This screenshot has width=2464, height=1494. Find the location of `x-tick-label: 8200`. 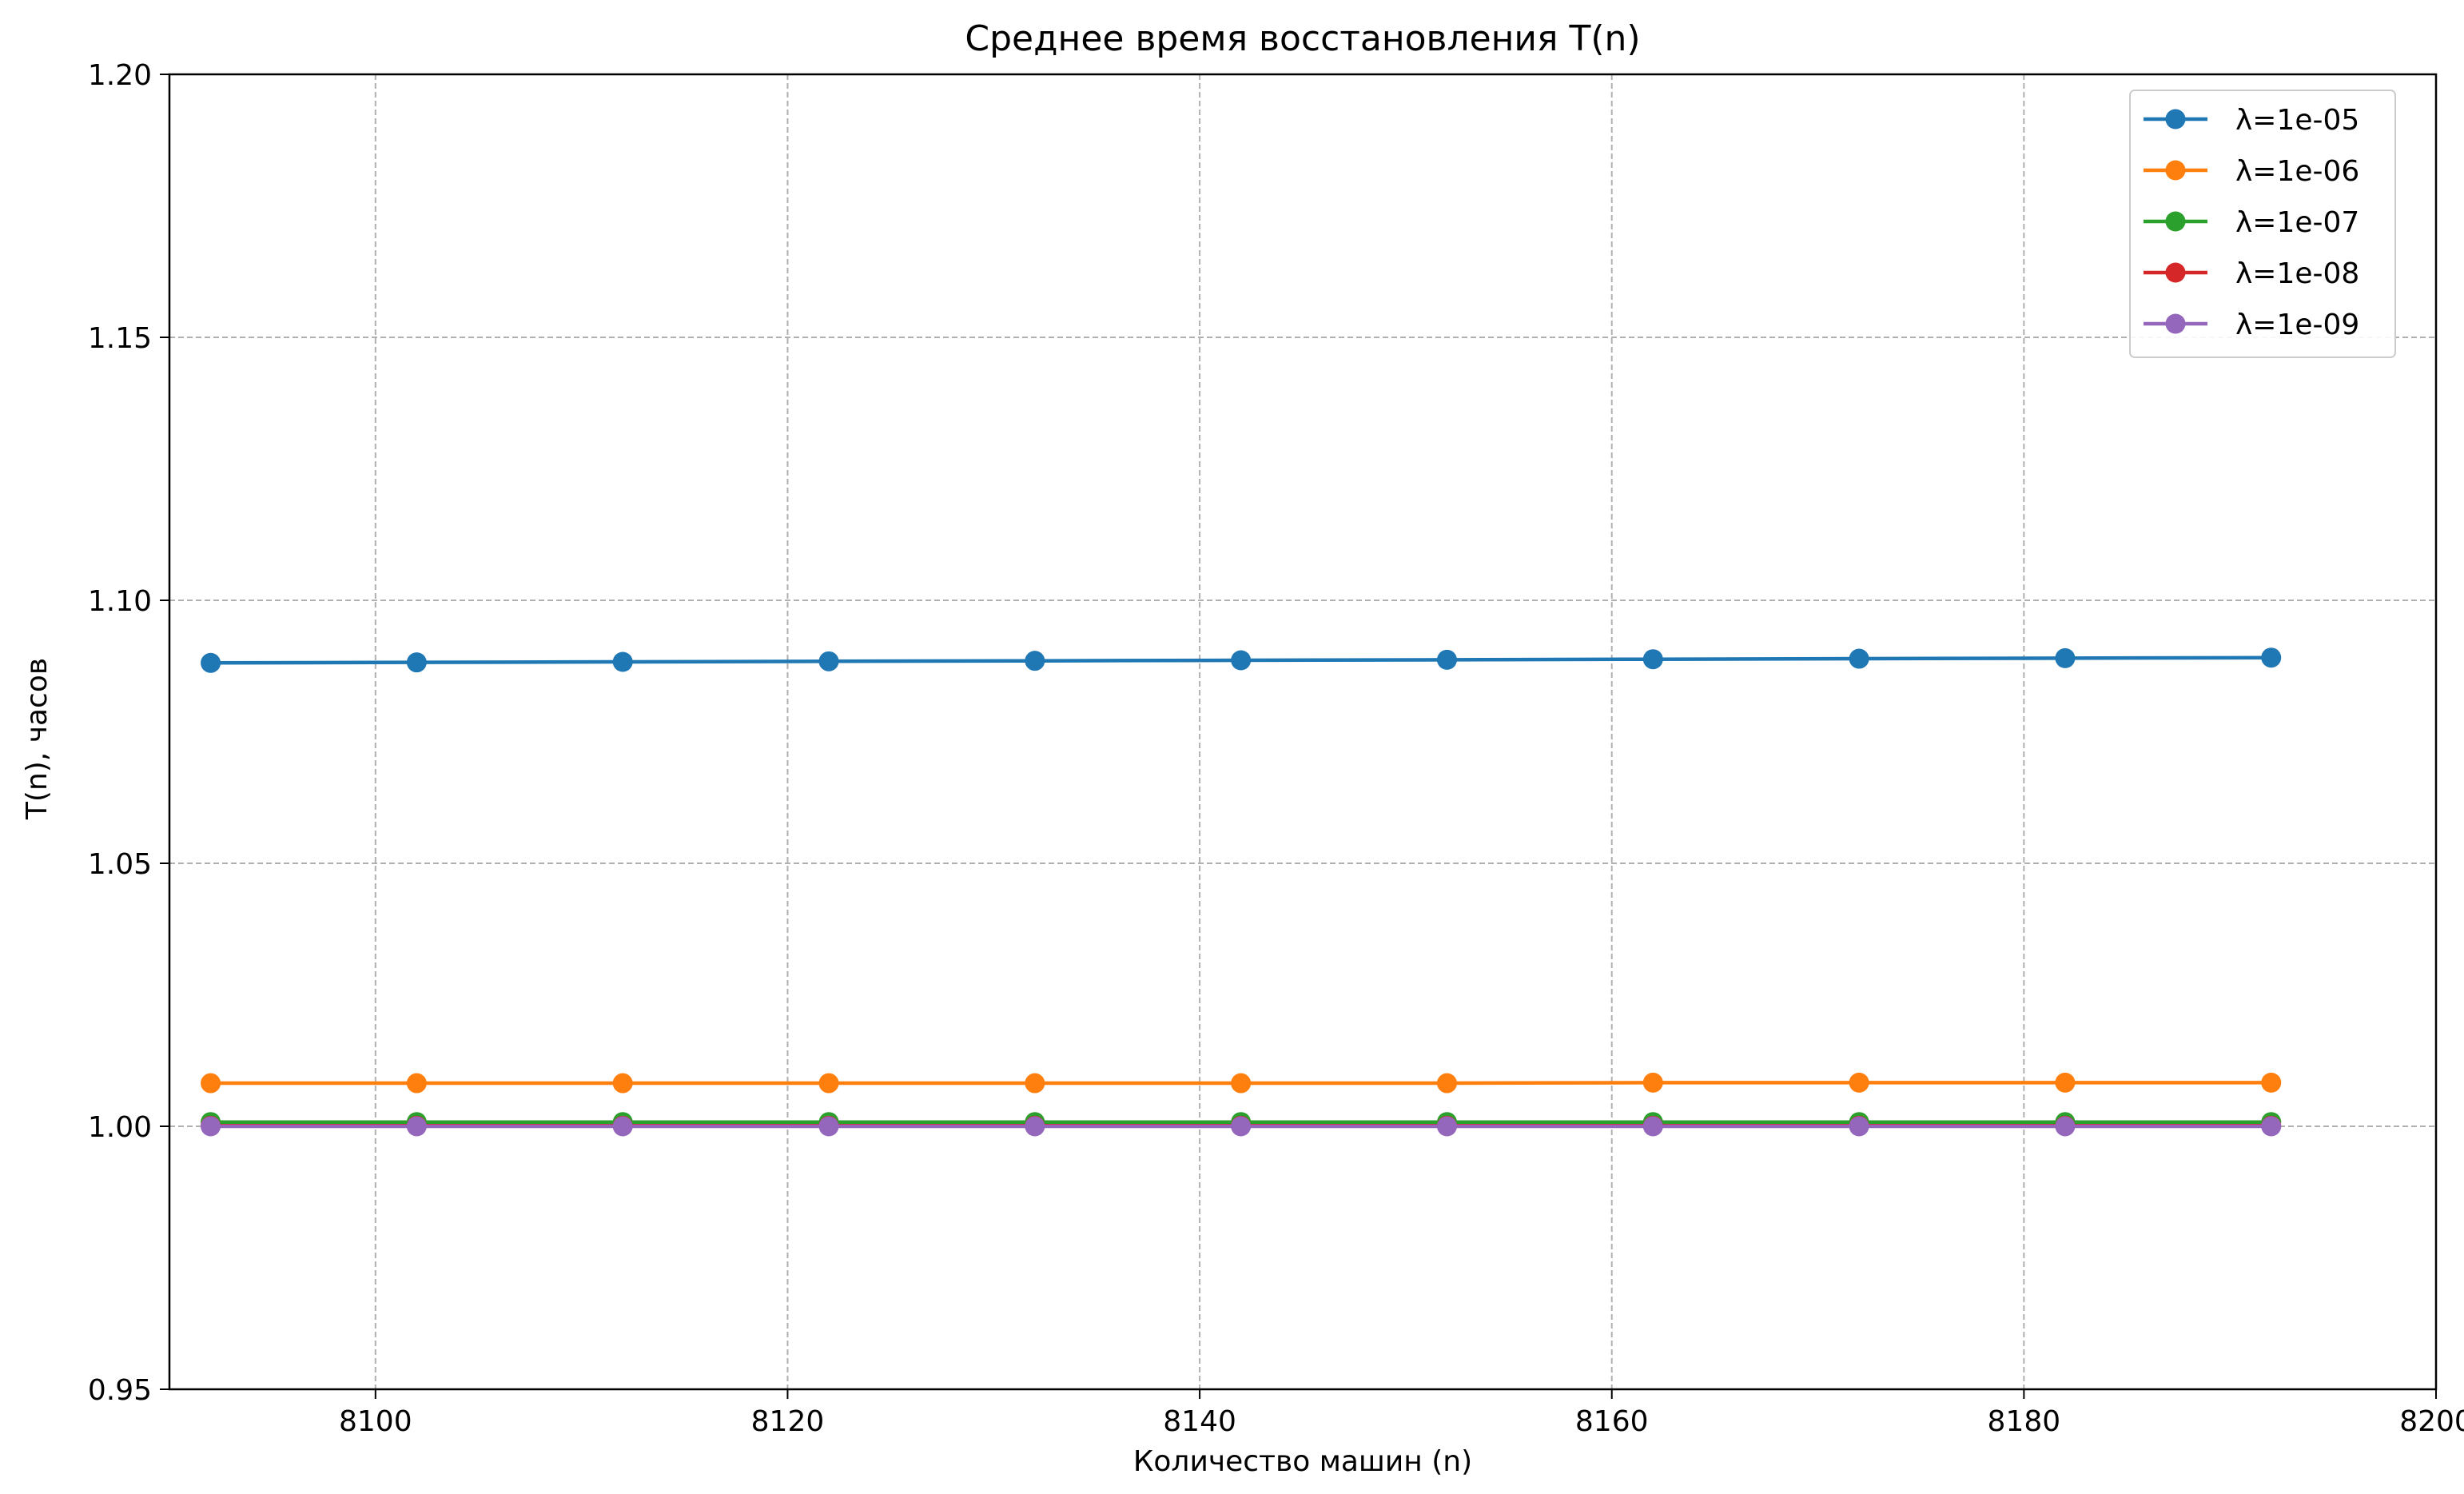

x-tick-label: 8200 is located at coordinates (2431, 1421).